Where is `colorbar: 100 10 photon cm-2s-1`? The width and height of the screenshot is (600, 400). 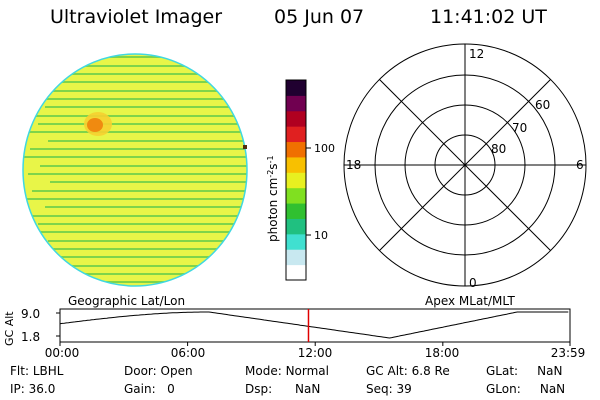 colorbar: 100 10 photon cm-2s-1 is located at coordinates (300, 180).